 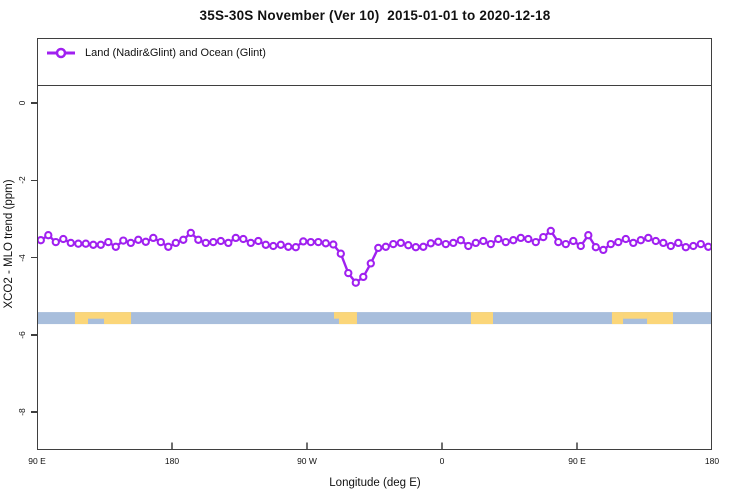 What do you see at coordinates (172, 461) in the screenshot?
I see `x-tick-label: 180` at bounding box center [172, 461].